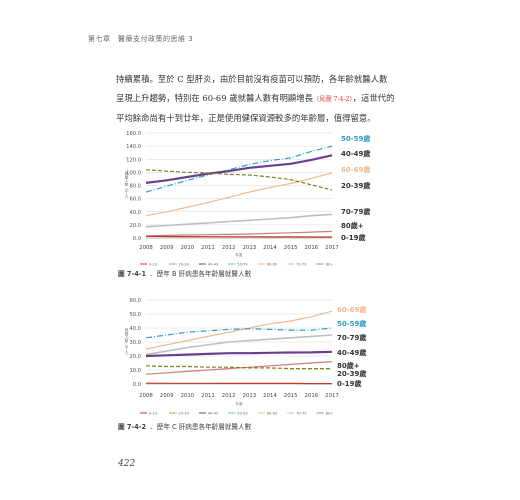 The width and height of the screenshot is (520, 500). What do you see at coordinates (133, 160) in the screenshot?
I see `y-tick-label: 120.0` at bounding box center [133, 160].